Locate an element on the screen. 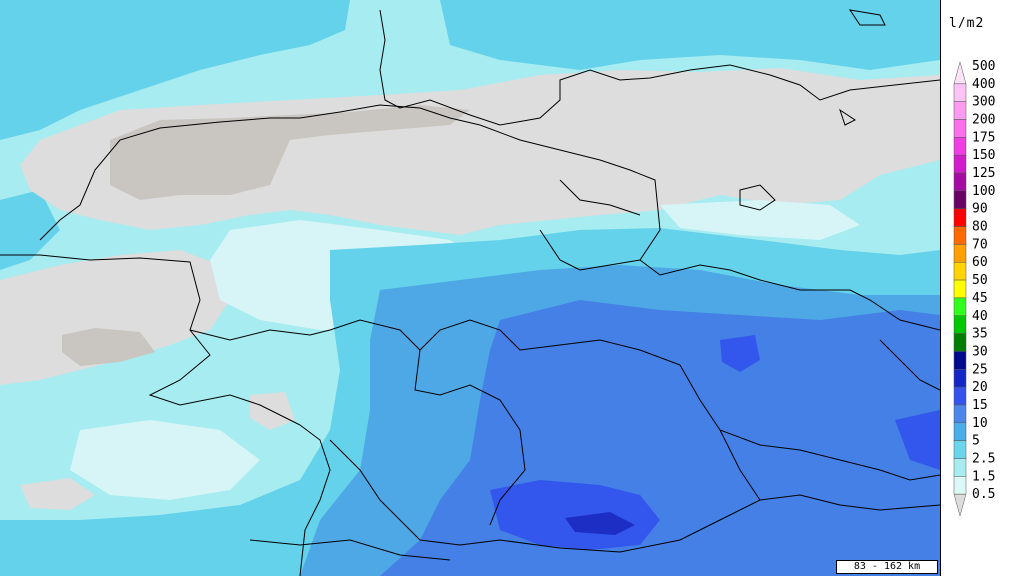 Image resolution: width=1024 pixels, height=576 pixels. precip-area-05-dark-netherlands is located at coordinates (290, 152).